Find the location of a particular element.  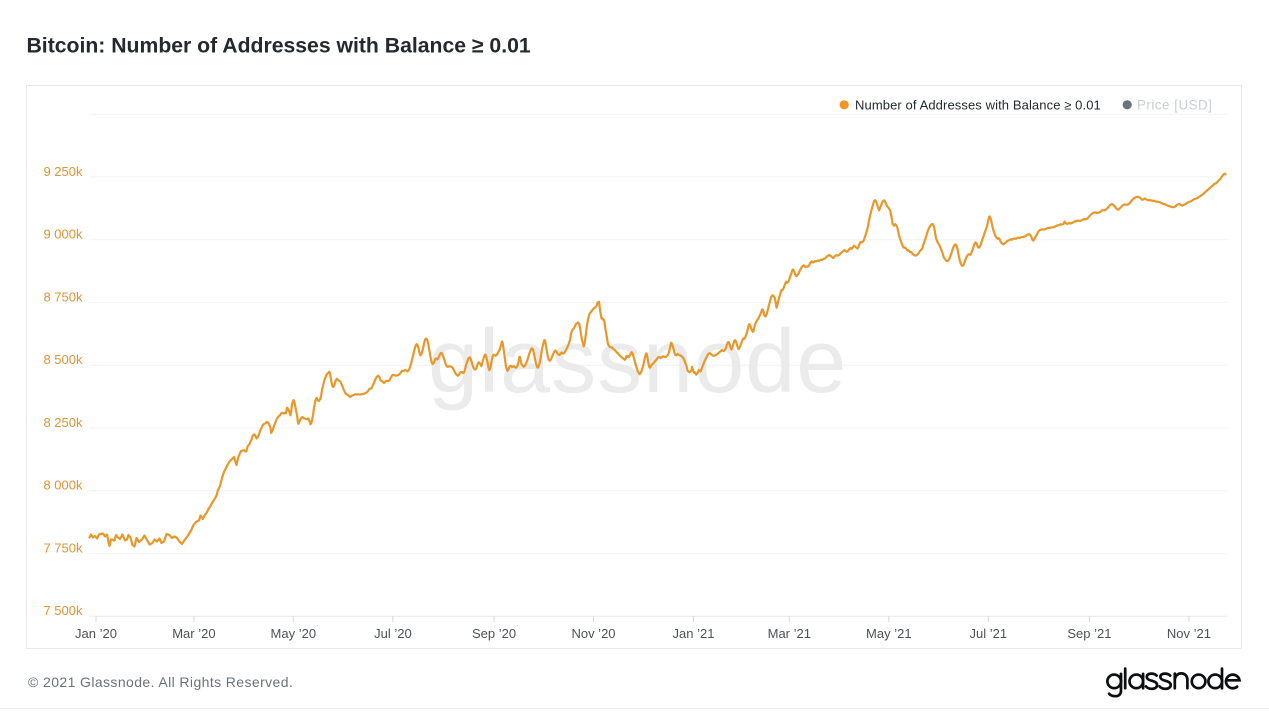

svg-text: Mar ’20 is located at coordinates (193, 633).